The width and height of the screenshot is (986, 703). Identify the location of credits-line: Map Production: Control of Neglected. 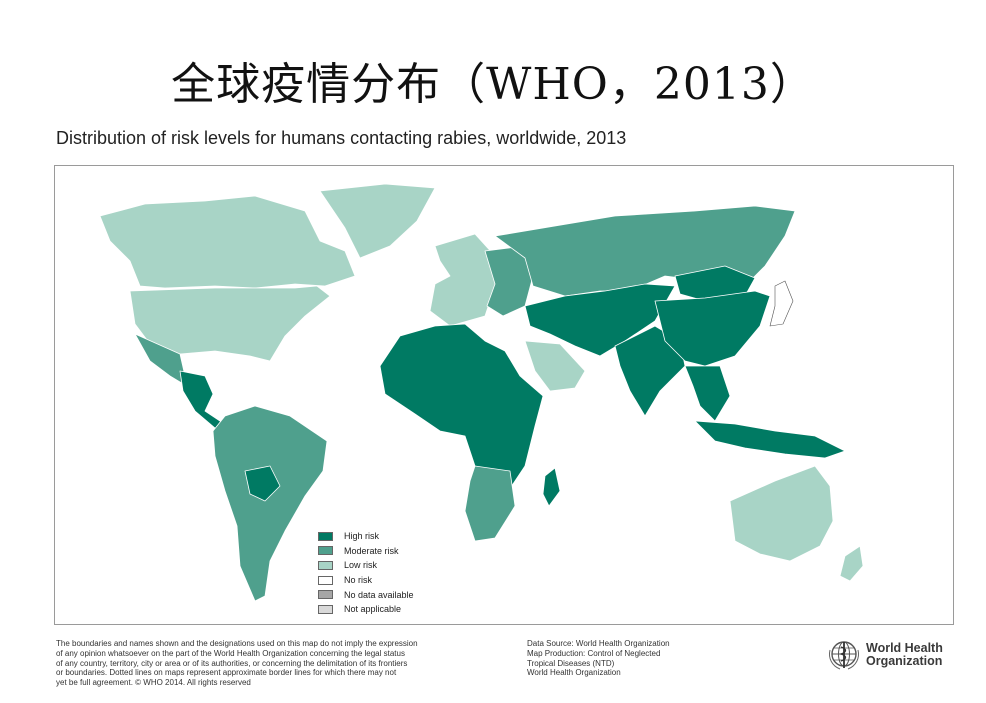
(594, 653).